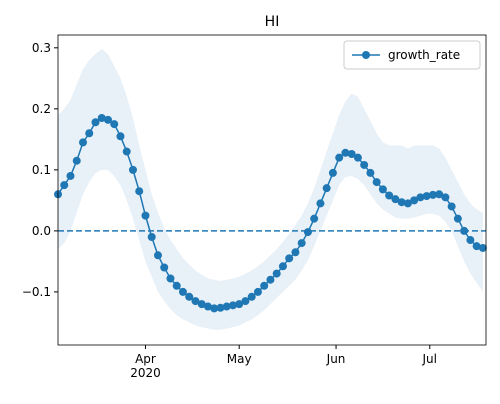 Image resolution: width=500 pixels, height=404 pixels. Describe the element at coordinates (239, 359) in the screenshot. I see `x-tick-label: May` at that location.